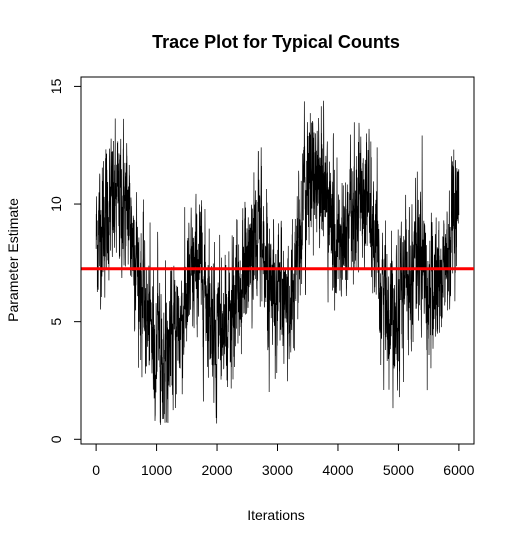  What do you see at coordinates (56, 322) in the screenshot?
I see `y-tick-label: 5` at bounding box center [56, 322].